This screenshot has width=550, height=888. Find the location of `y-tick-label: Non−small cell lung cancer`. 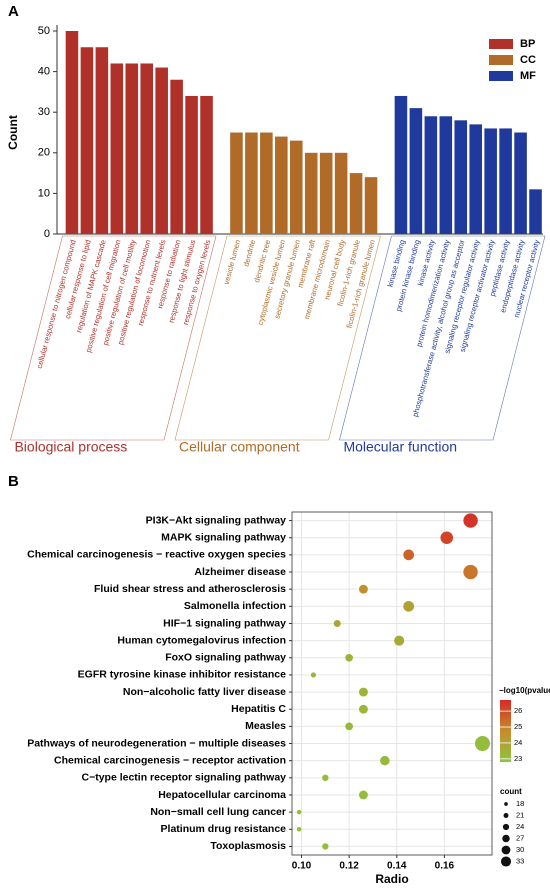

y-tick-label: Non−small cell lung cancer is located at coordinates (218, 812).